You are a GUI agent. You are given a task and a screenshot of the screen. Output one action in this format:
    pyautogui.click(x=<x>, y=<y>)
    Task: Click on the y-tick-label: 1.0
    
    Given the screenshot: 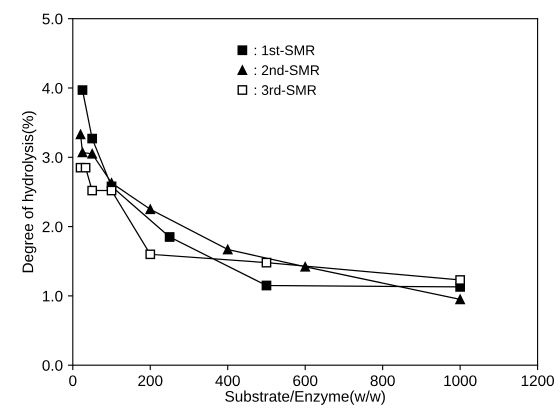 What is the action you would take?
    pyautogui.click(x=52, y=296)
    